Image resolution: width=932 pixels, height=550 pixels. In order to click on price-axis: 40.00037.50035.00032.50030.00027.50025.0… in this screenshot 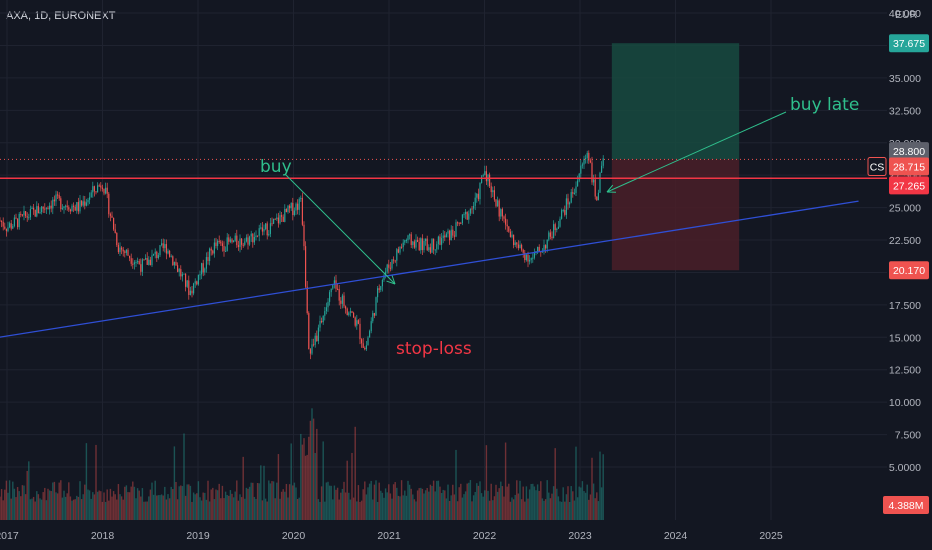, I will do `click(905, 241)`.